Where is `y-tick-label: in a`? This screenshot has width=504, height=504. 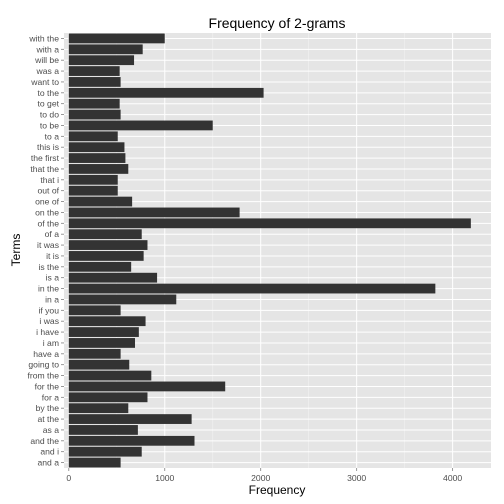
y-tick-label: in a is located at coordinates (52, 299).